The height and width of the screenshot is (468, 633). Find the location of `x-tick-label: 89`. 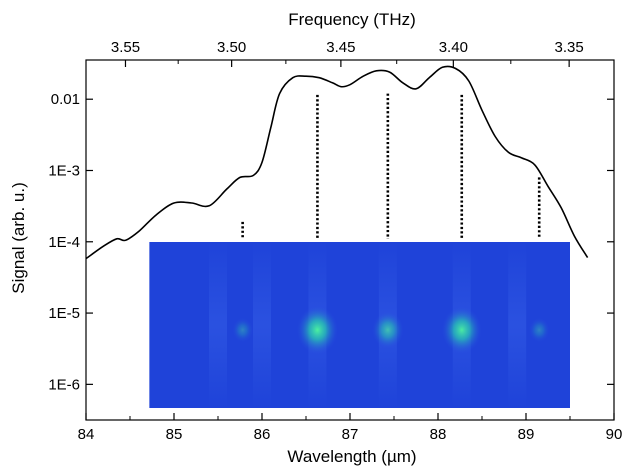

x-tick-label: 89 is located at coordinates (526, 434).